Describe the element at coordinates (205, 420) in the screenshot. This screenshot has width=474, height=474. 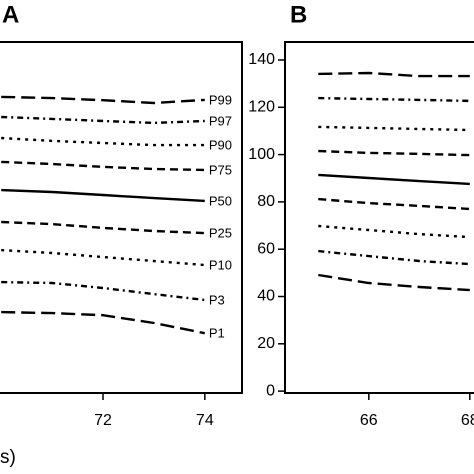
I see `x-tick-label: 74` at that location.